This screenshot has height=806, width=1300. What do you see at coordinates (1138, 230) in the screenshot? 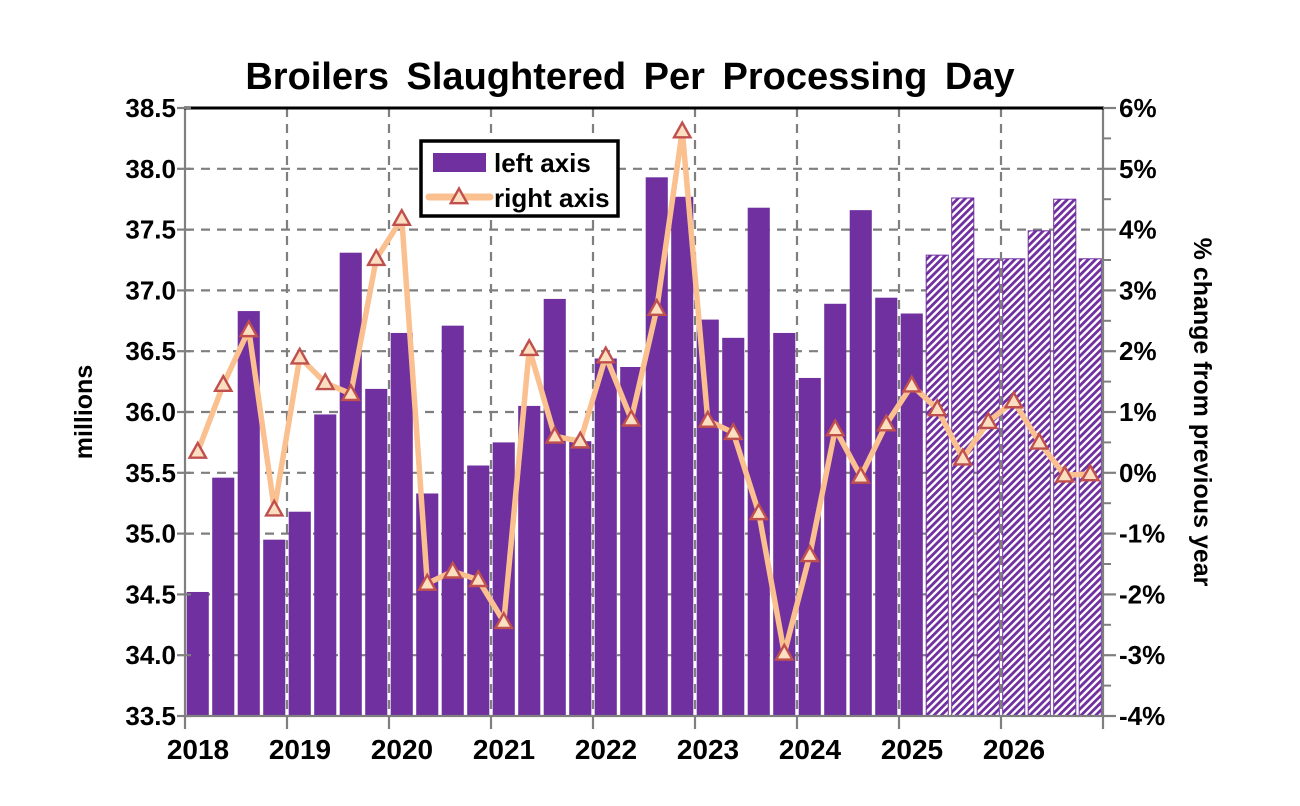
I see `right-tick-label: 4%` at bounding box center [1138, 230].